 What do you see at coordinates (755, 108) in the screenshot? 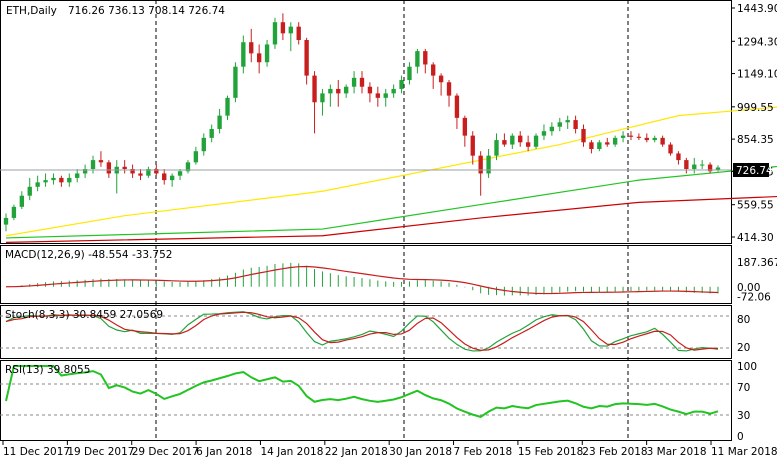
I see `price-tick-label: 999.55` at bounding box center [755, 108].